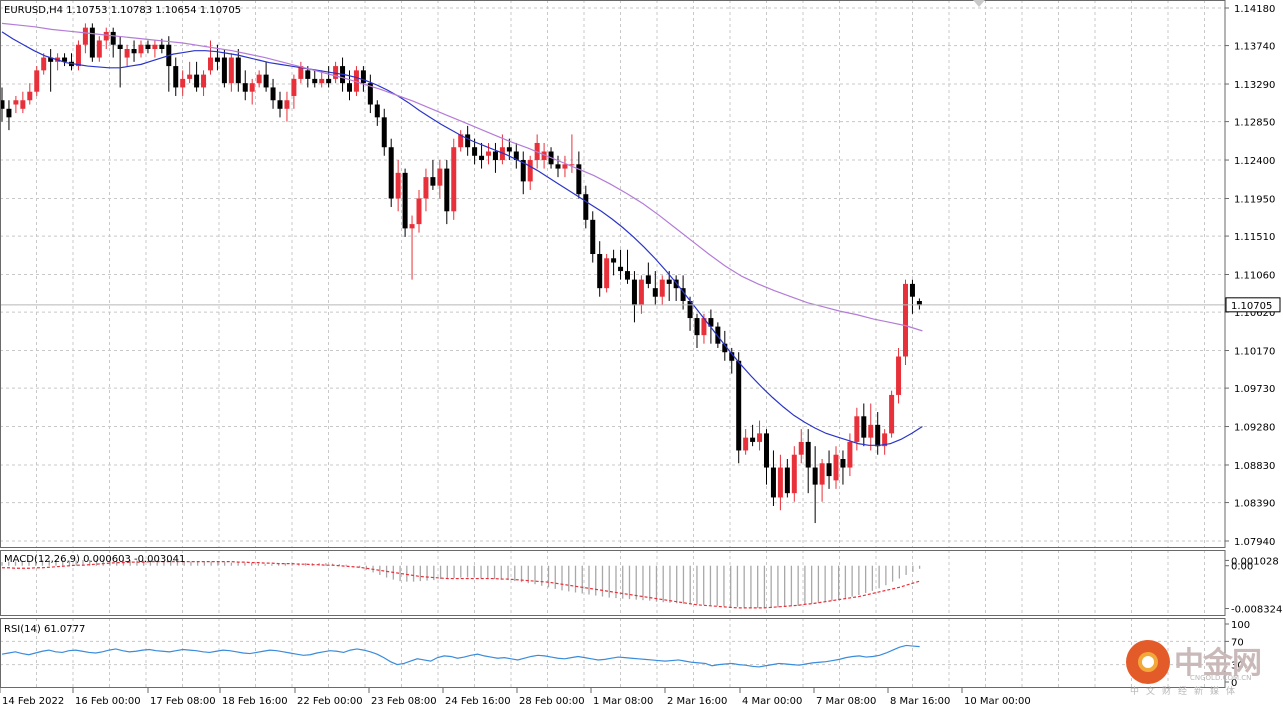 The image size is (1283, 709). What do you see at coordinates (1240, 625) in the screenshot?
I see `rsi-tick-label: 100` at bounding box center [1240, 625].